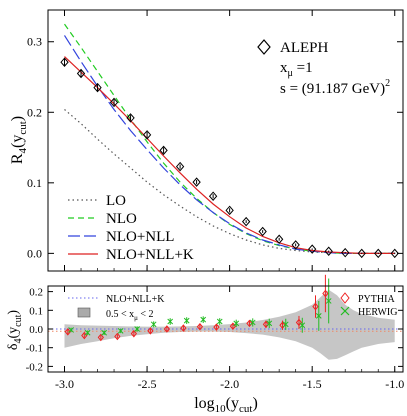  I want to click on herwig-legend-label: HERWIG, so click(377, 312).